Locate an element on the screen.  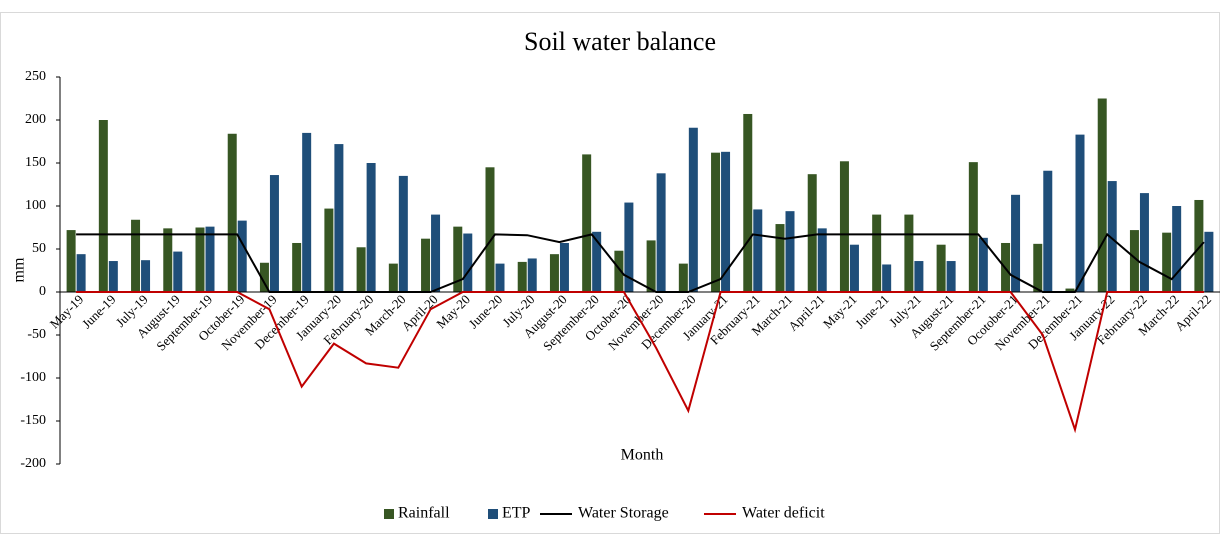
line is located at coordinates (640, 262).